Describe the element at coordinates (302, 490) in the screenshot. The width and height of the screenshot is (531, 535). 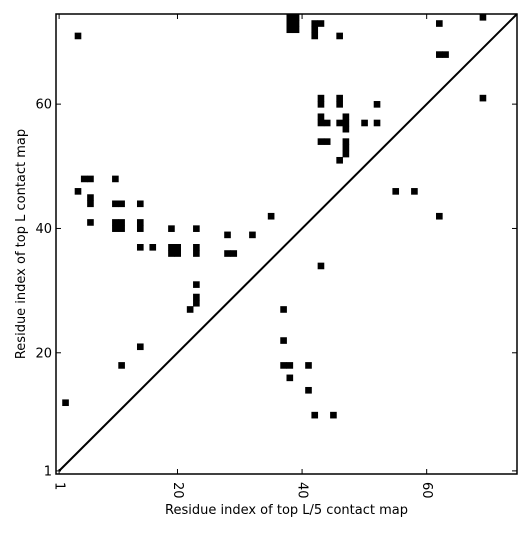
I see `x-tick-label: 40` at that location.